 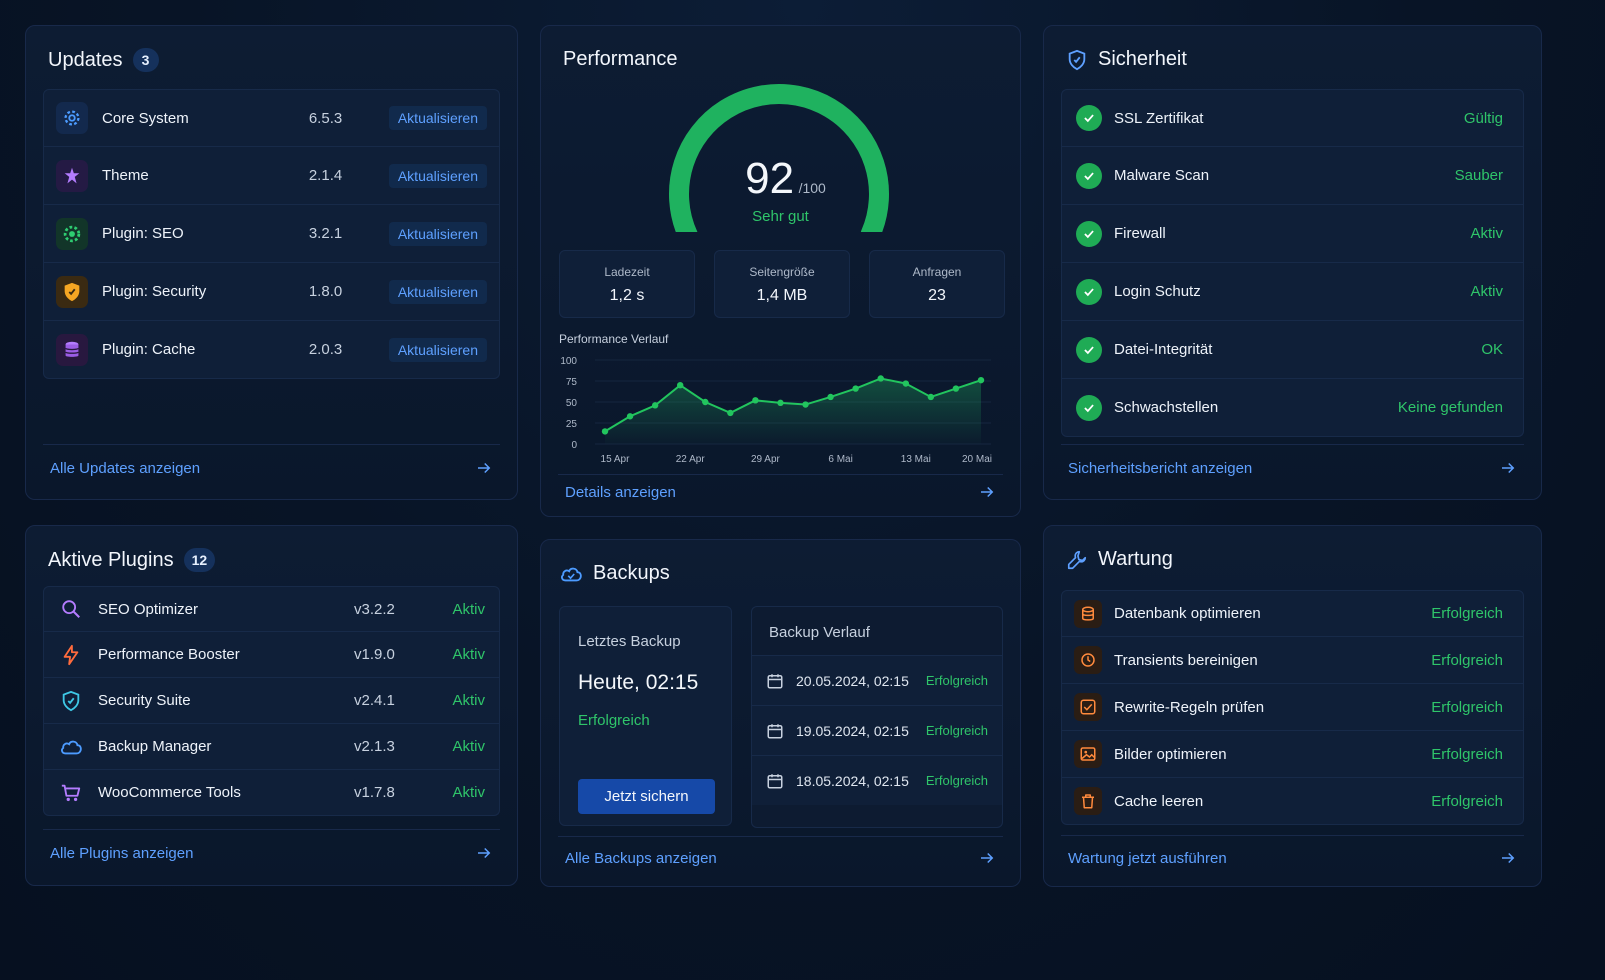 I want to click on update-button-cache: Aktualisieren, so click(x=437, y=349).